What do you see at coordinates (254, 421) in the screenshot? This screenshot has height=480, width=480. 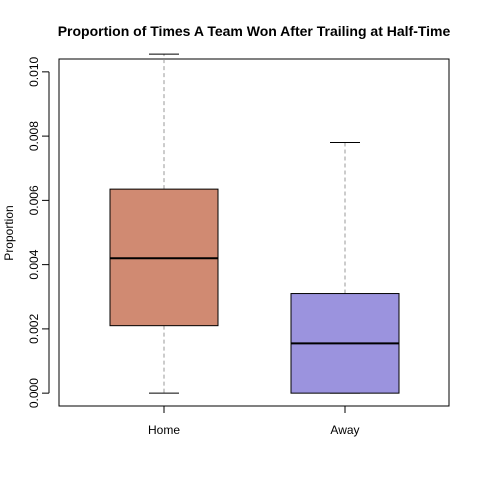 I see `x-axis: Home Away` at bounding box center [254, 421].